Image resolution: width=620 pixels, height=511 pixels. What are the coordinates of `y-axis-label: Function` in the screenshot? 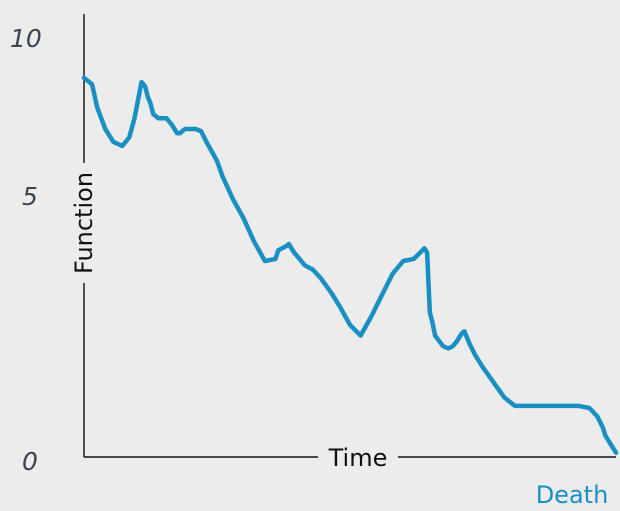 It's located at (84, 223).